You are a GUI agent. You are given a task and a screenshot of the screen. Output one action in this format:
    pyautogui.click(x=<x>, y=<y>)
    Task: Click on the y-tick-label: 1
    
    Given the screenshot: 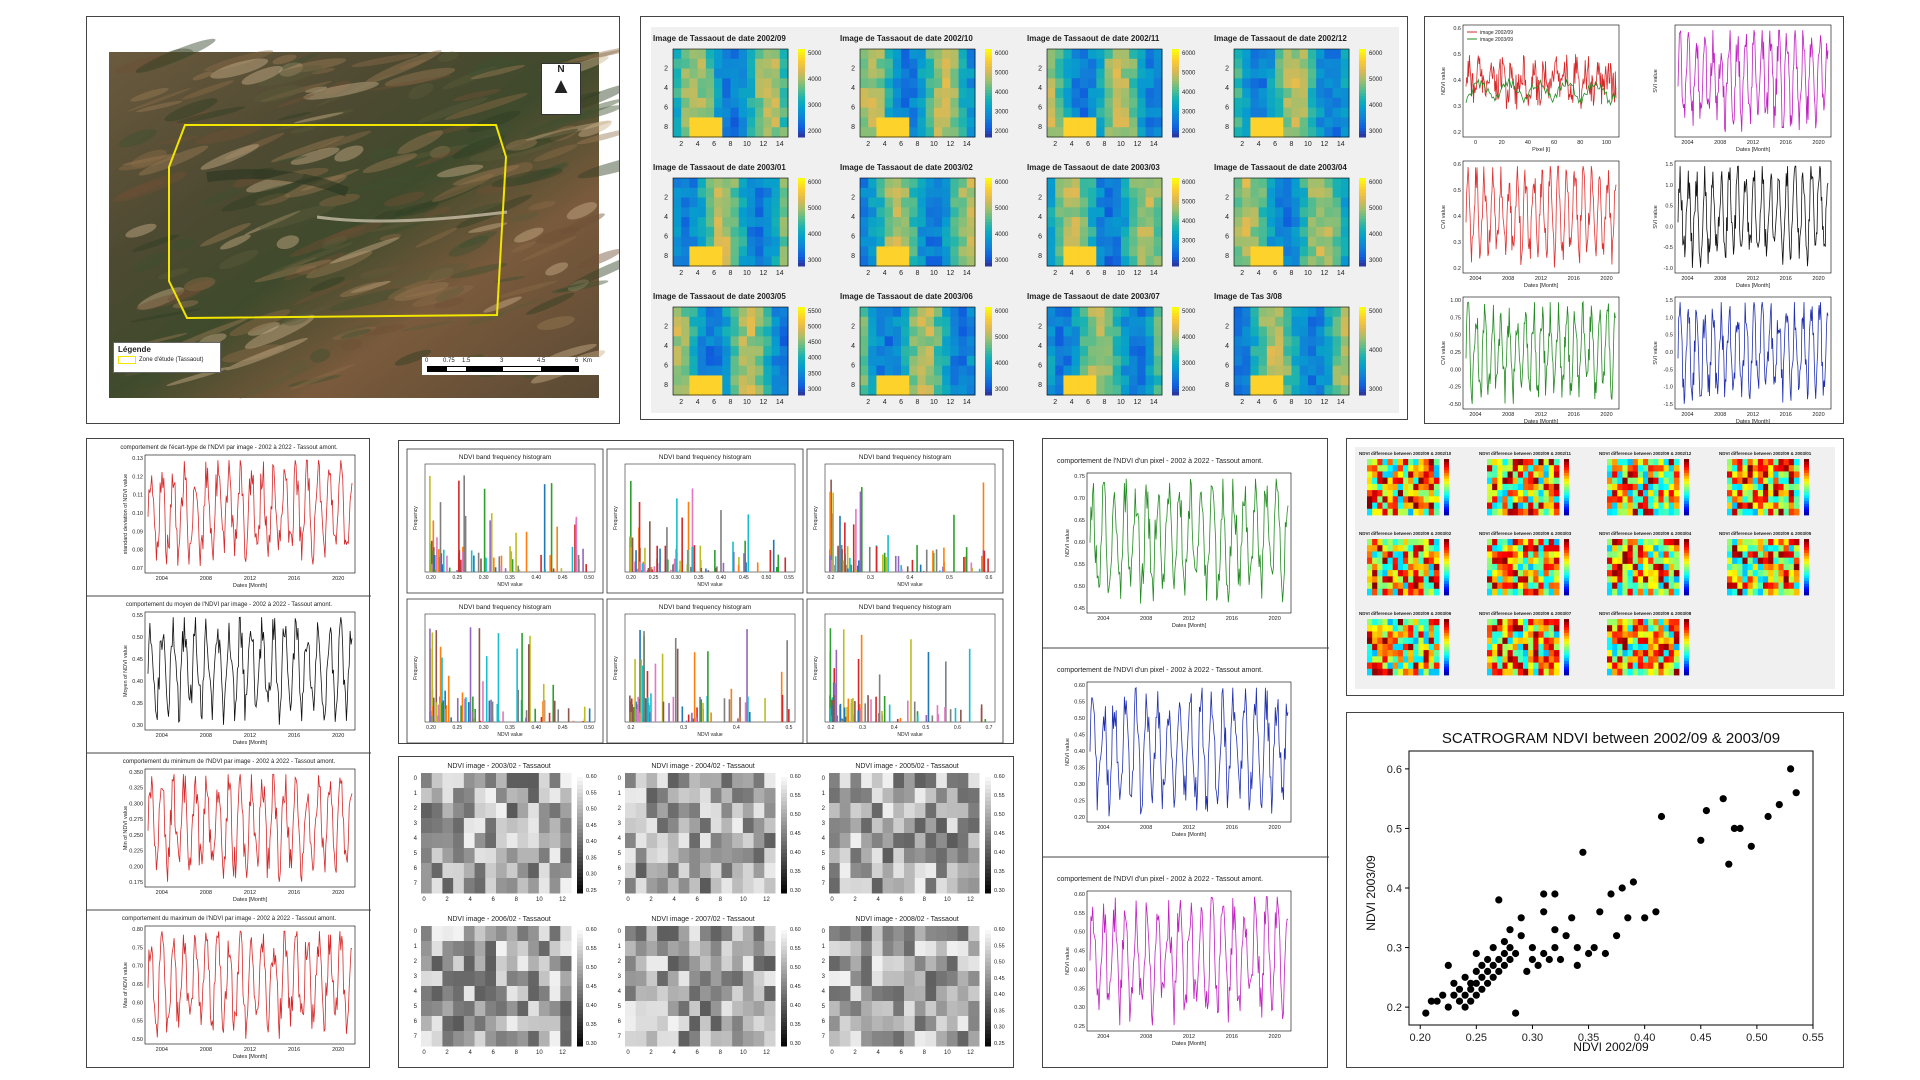 What is the action you would take?
    pyautogui.click(x=824, y=947)
    